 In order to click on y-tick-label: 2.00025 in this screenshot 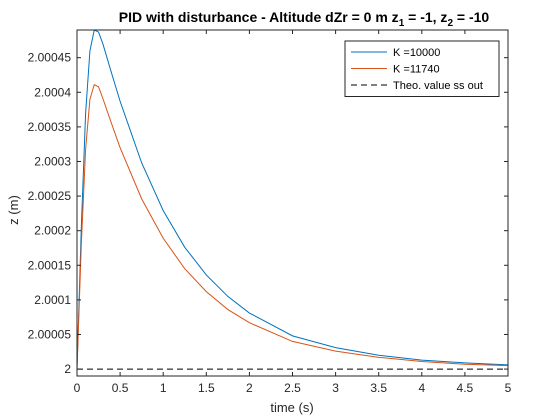, I will do `click(50, 196)`.